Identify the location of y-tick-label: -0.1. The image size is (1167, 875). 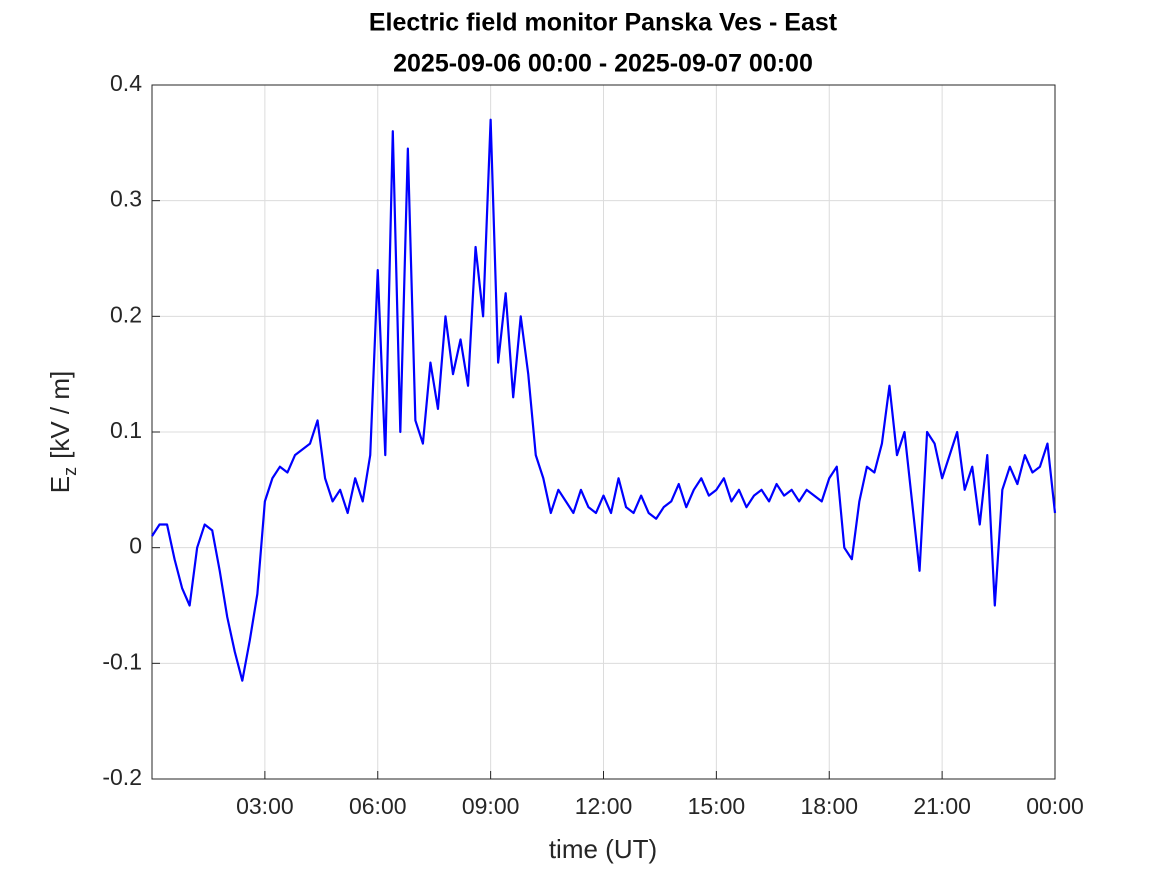
(122, 661).